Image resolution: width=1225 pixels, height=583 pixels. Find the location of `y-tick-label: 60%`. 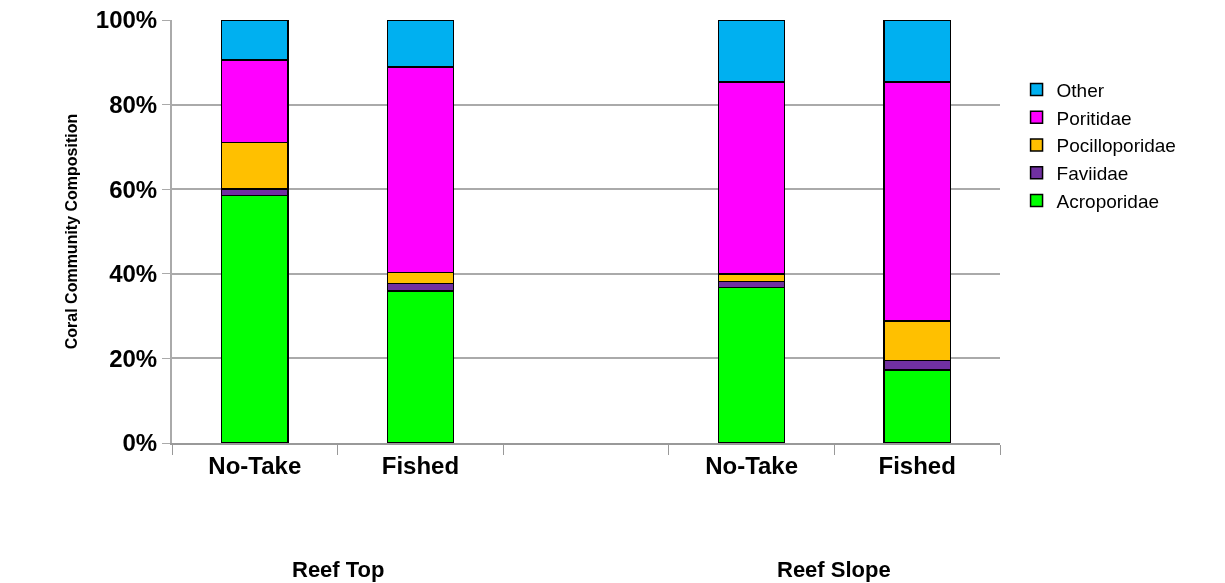

y-tick-label: 60% is located at coordinates (133, 189).